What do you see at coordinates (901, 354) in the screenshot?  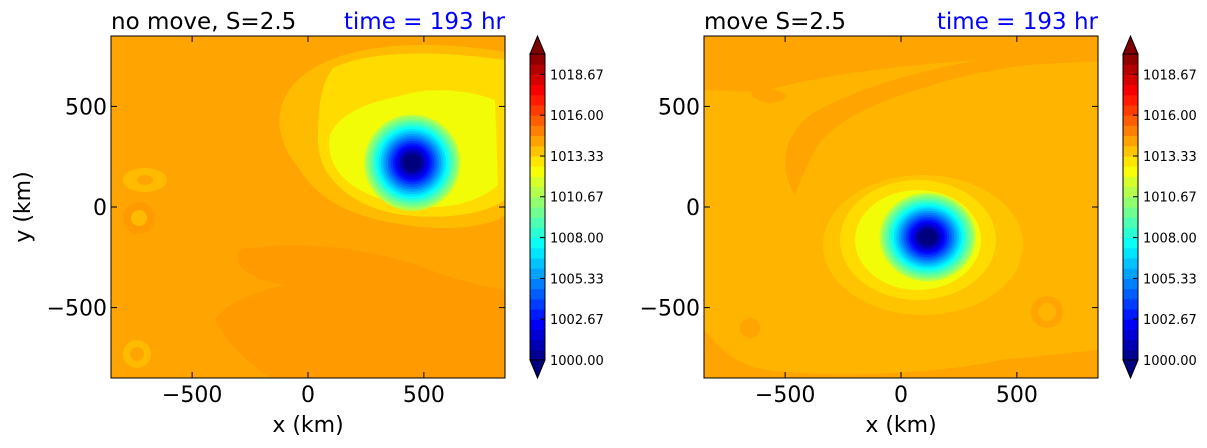 I see `region-bottom-band` at bounding box center [901, 354].